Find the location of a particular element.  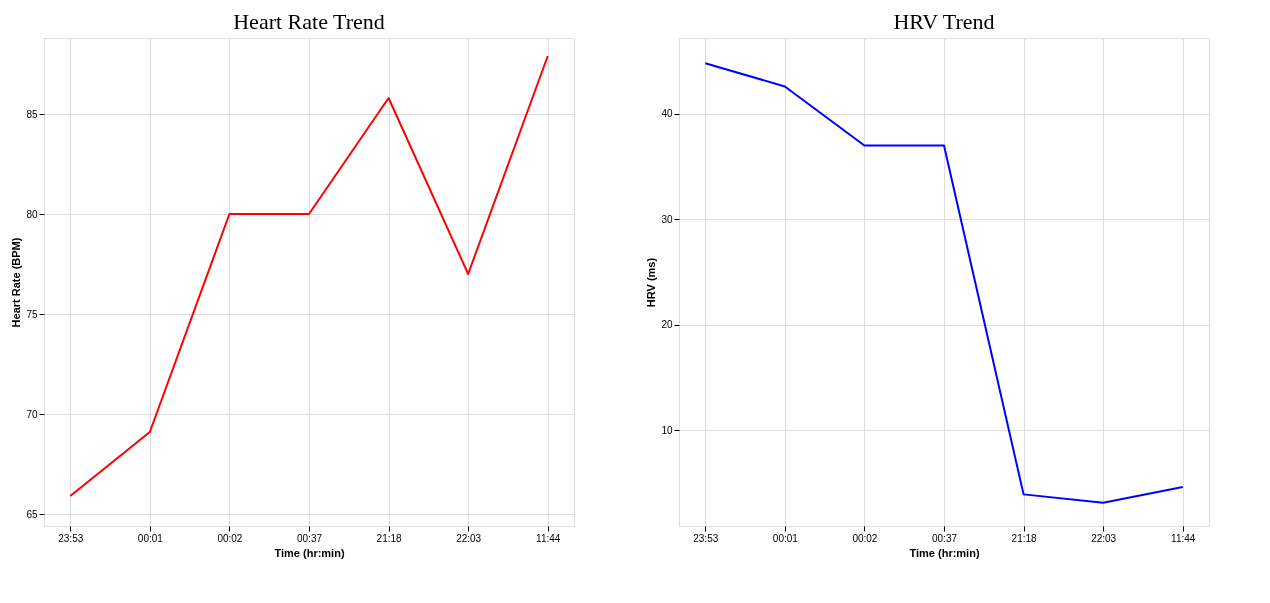

y-tick-label: 10 is located at coordinates (667, 430).